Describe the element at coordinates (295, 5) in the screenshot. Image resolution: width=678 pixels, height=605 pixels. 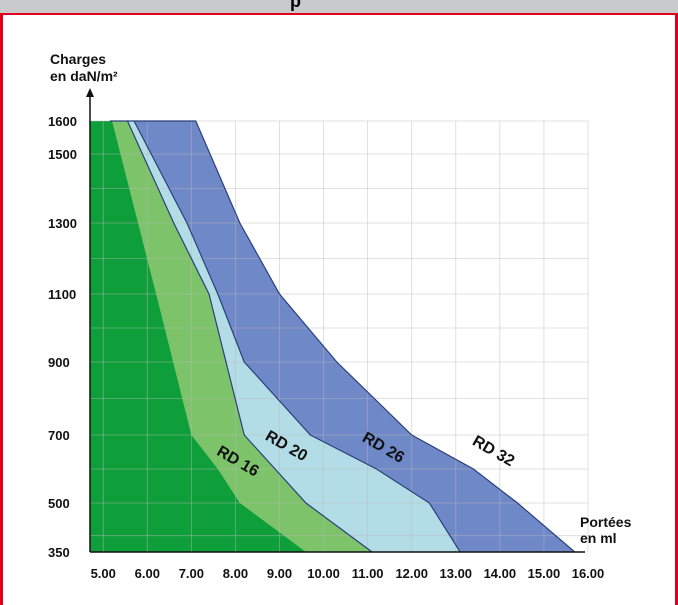
I see `header-title: p` at that location.